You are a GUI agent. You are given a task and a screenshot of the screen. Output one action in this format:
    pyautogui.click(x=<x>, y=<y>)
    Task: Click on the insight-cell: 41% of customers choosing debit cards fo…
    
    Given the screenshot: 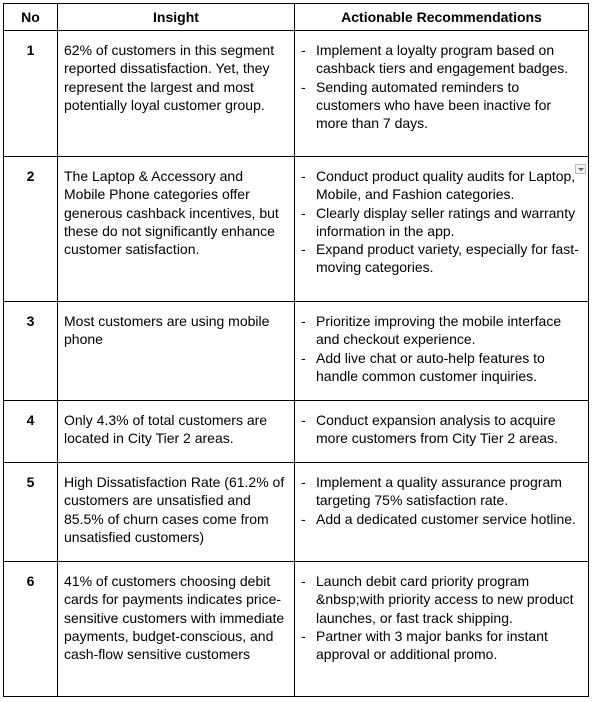 What is the action you would take?
    pyautogui.click(x=176, y=629)
    